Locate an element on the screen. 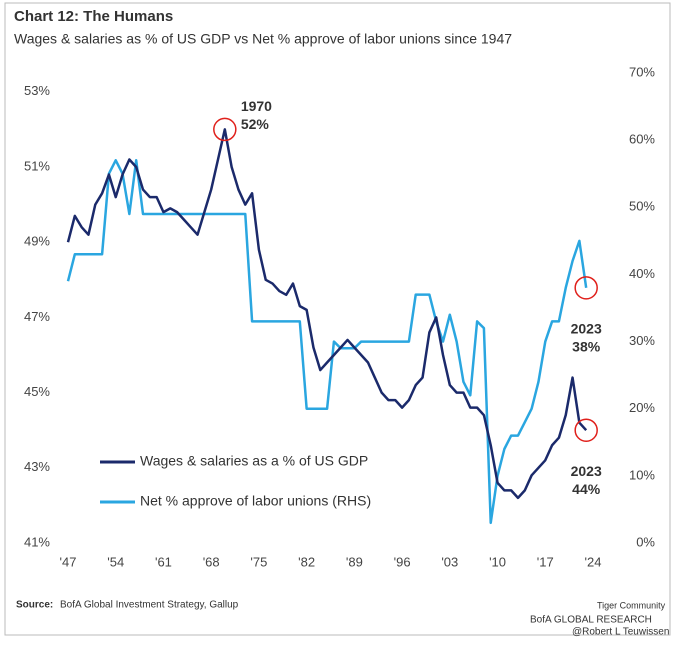 The width and height of the screenshot is (679, 648). annotation-label: 44% is located at coordinates (586, 489).